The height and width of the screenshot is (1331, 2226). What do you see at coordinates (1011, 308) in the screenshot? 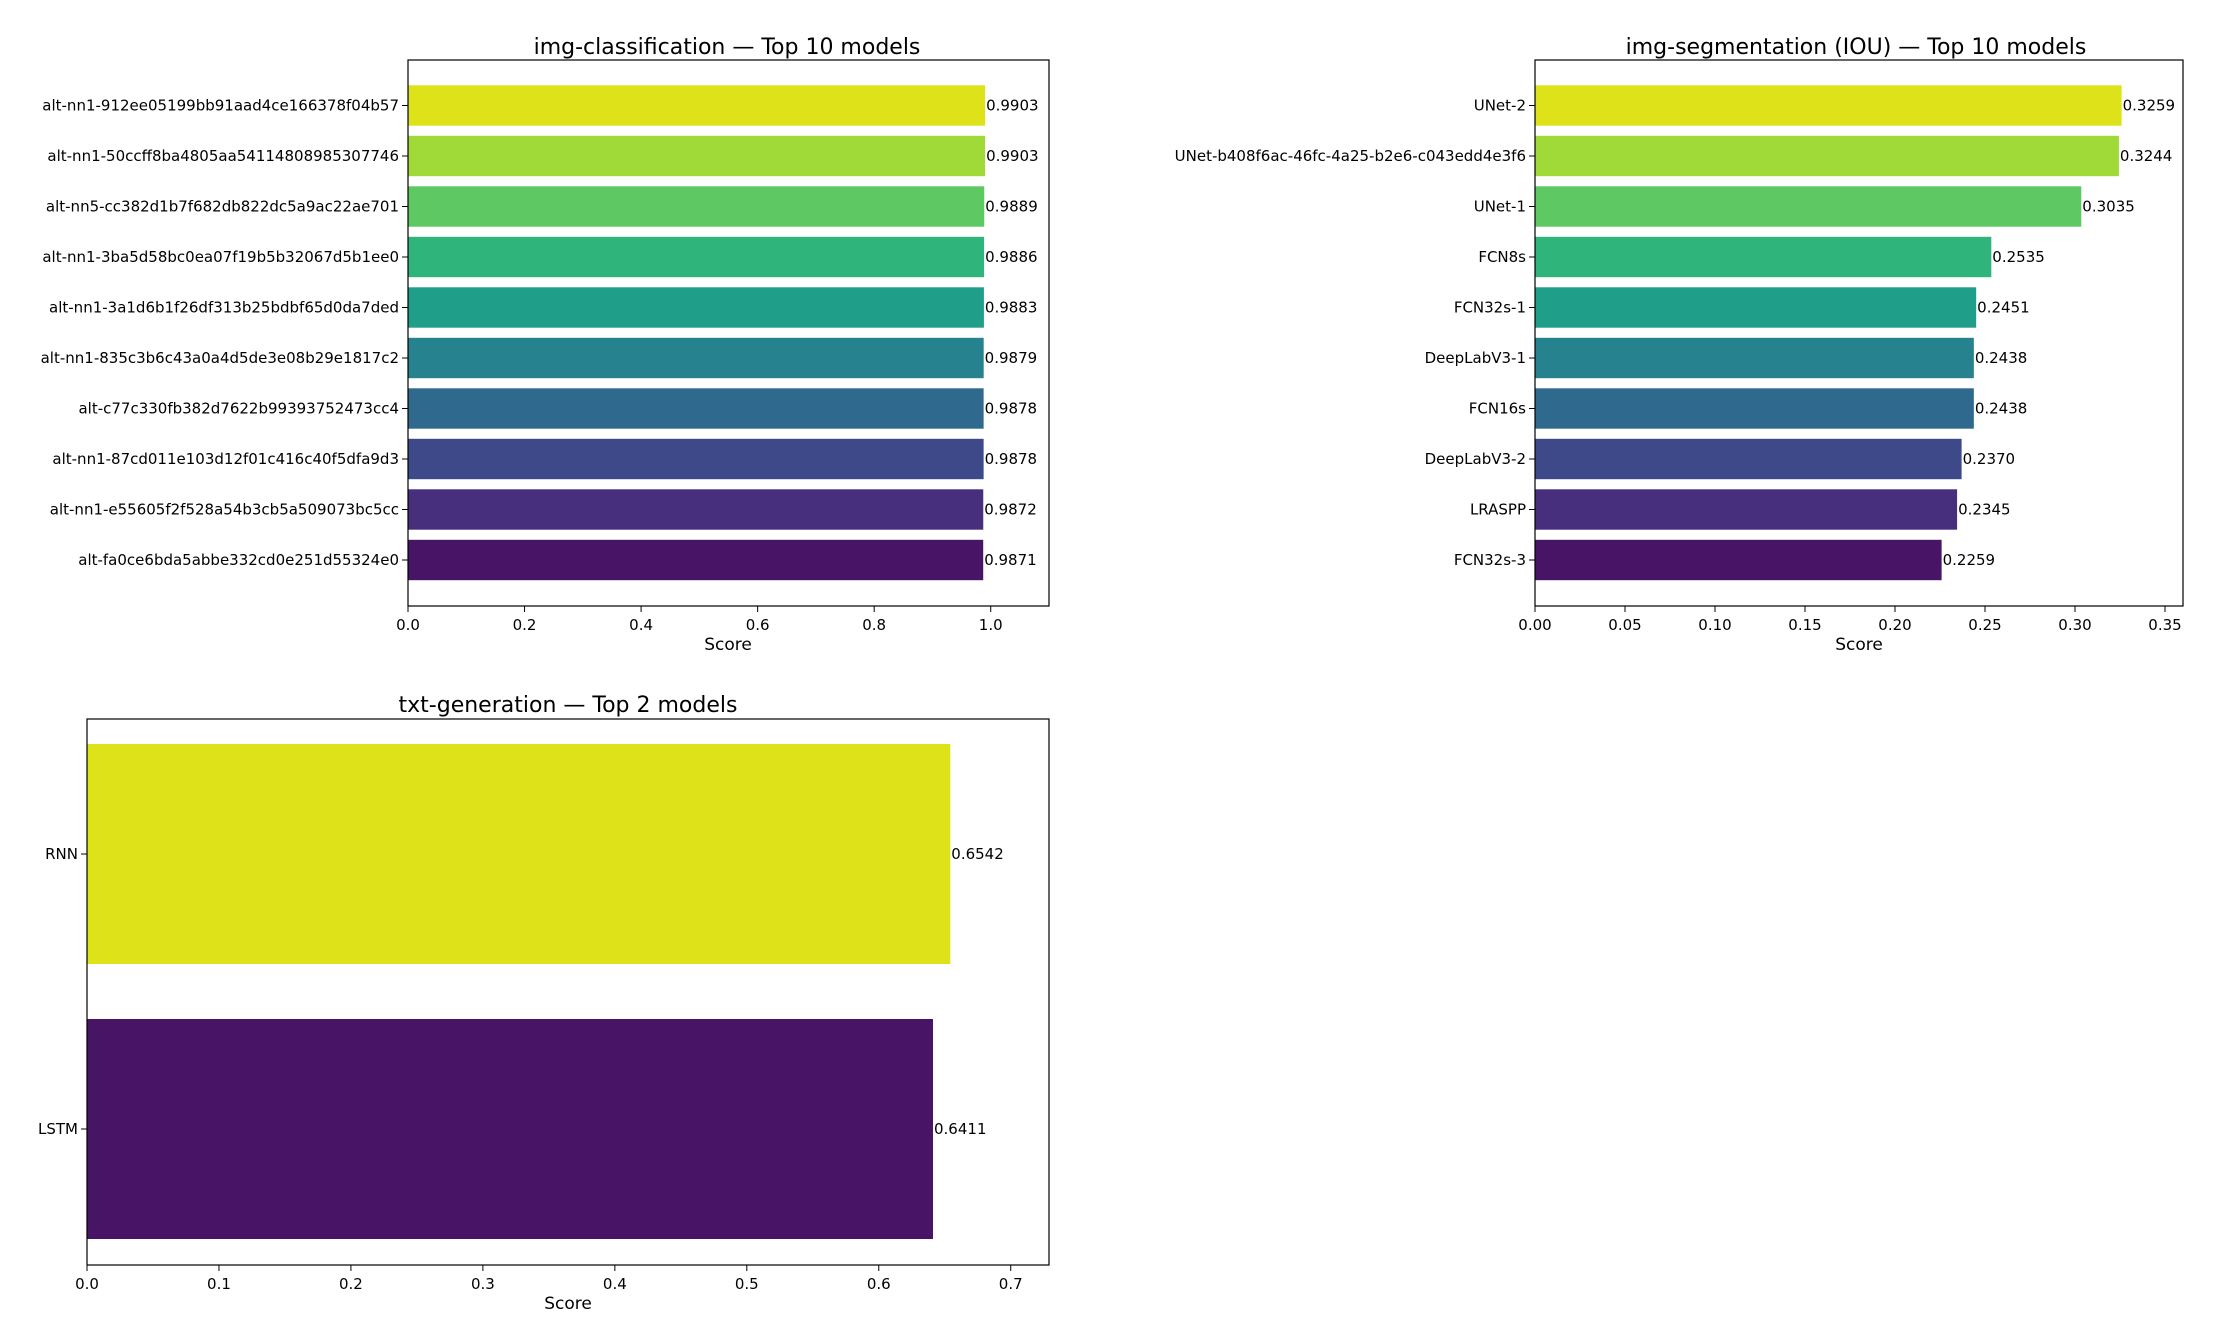
I see `data-label: 0.9883` at bounding box center [1011, 308].